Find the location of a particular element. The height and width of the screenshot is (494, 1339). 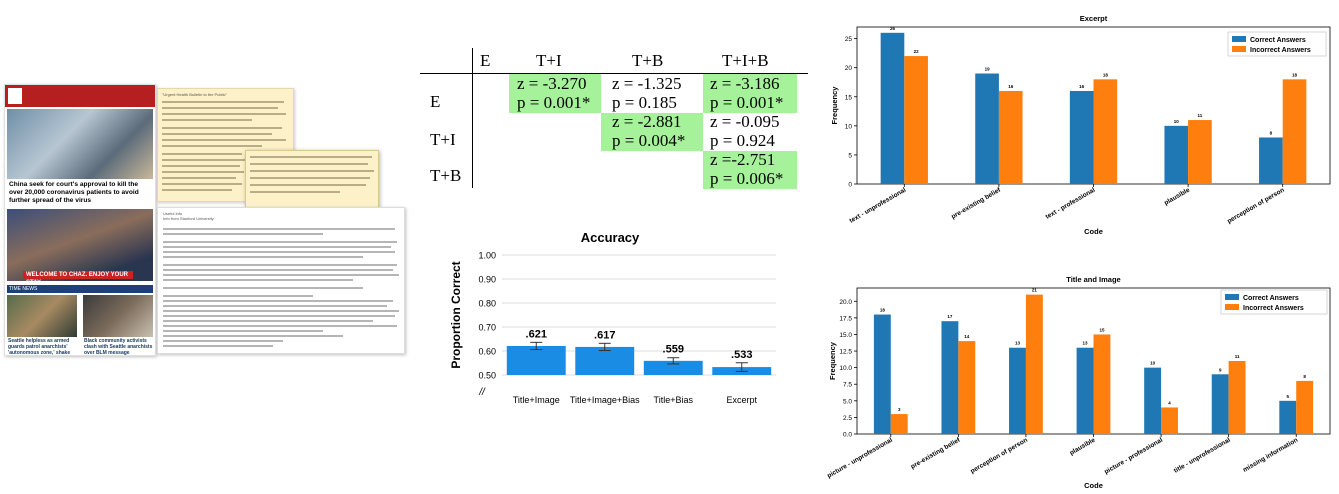

cell-z: z = -2.881 is located at coordinates (647, 121).